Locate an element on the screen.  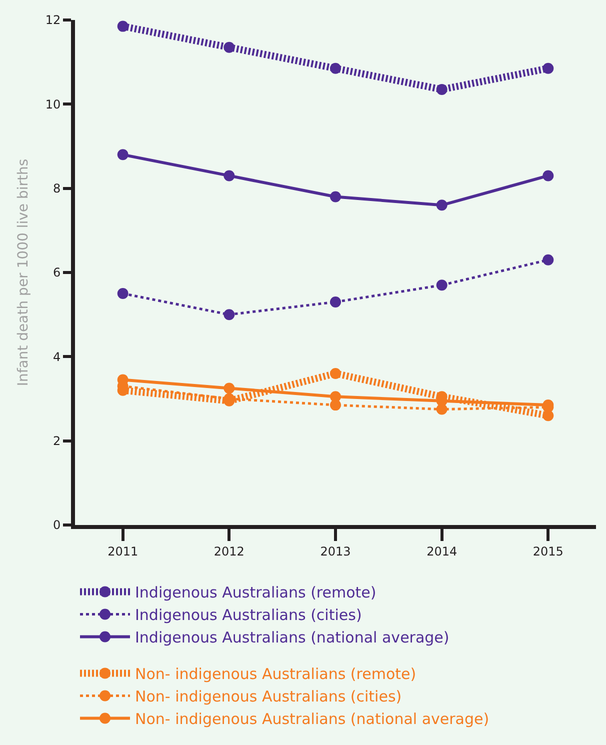
x-tick-label: 2011 is located at coordinates (123, 551).